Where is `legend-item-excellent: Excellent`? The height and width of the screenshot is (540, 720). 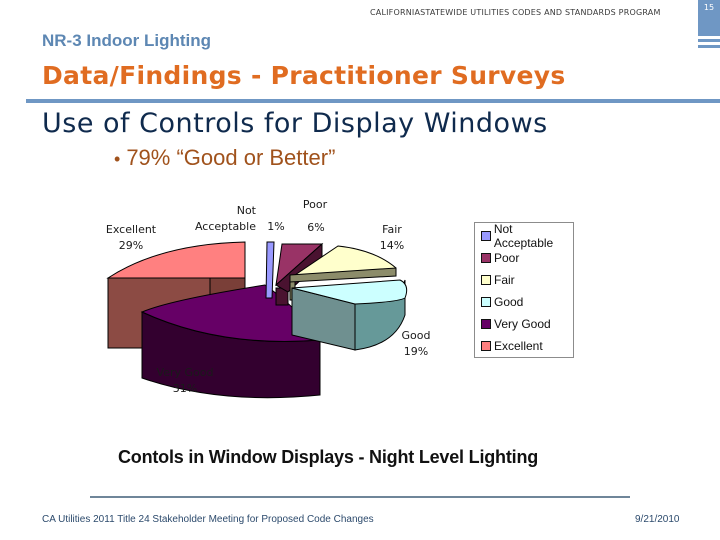 legend-item-excellent: Excellent is located at coordinates (512, 346).